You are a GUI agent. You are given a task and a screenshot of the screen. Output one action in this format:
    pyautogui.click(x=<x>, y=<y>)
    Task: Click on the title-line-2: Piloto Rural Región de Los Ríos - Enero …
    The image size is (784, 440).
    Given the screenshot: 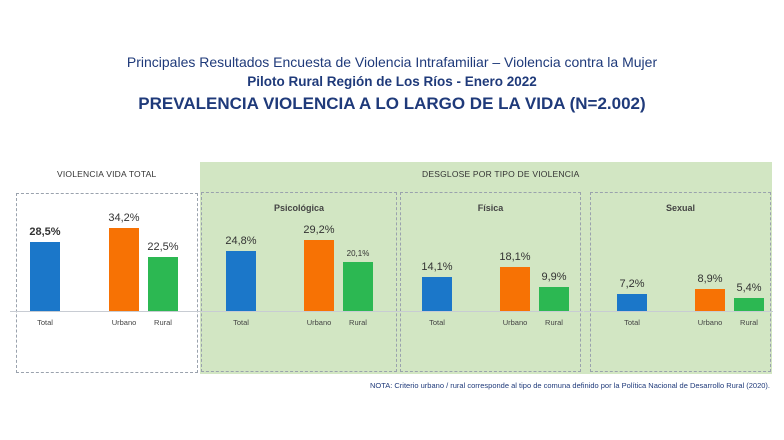 What is the action you would take?
    pyautogui.click(x=392, y=81)
    